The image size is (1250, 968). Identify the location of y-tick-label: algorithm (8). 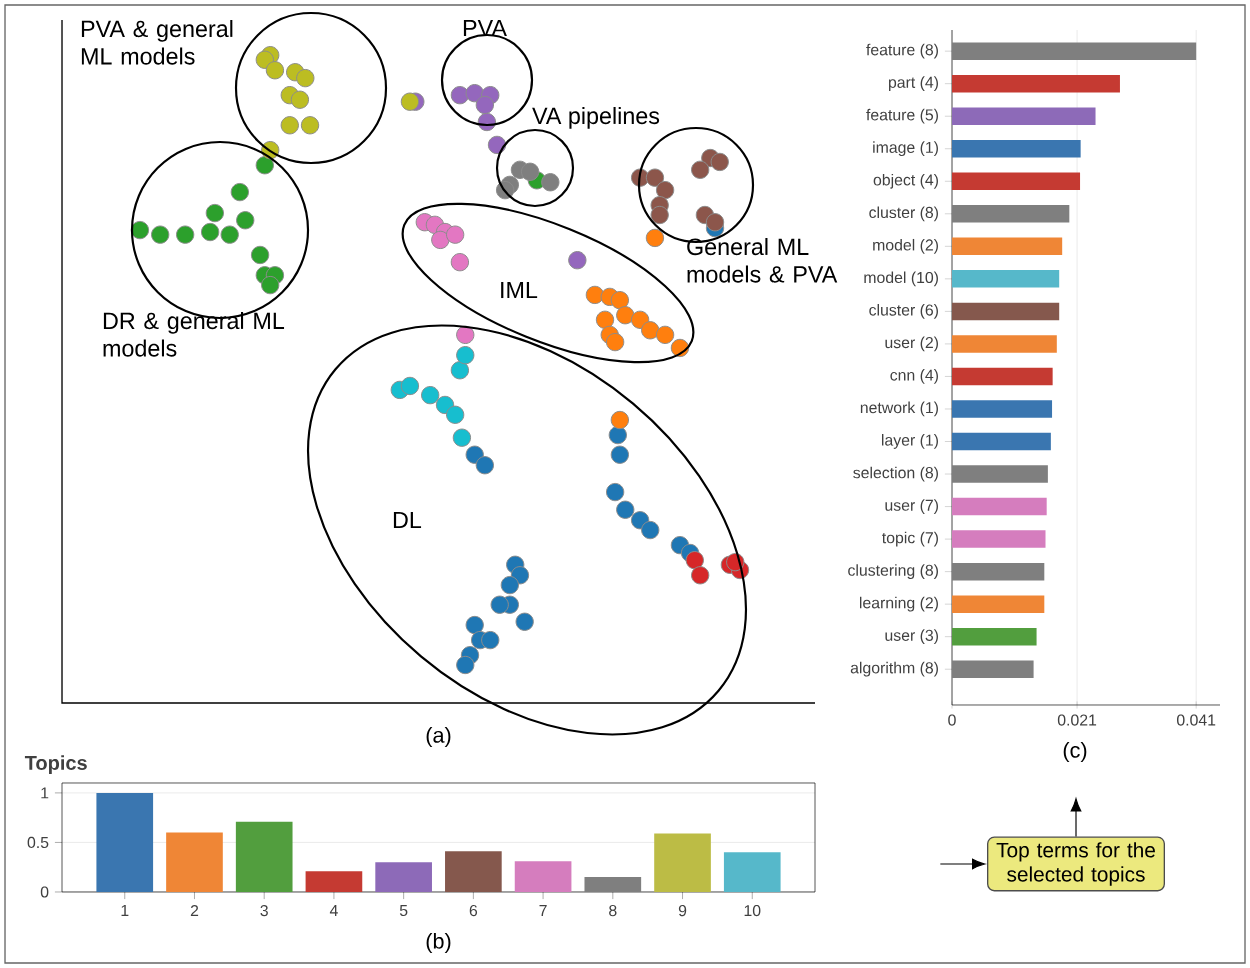
(894, 669).